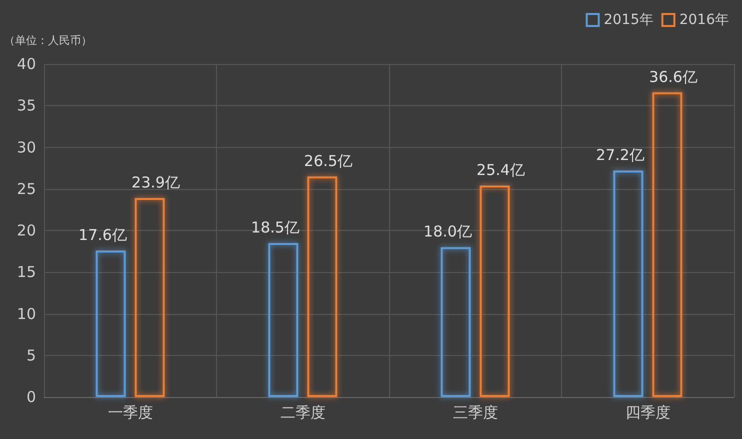 Image resolution: width=742 pixels, height=439 pixels. What do you see at coordinates (26, 231) in the screenshot?
I see `y-tick-label: 20` at bounding box center [26, 231].